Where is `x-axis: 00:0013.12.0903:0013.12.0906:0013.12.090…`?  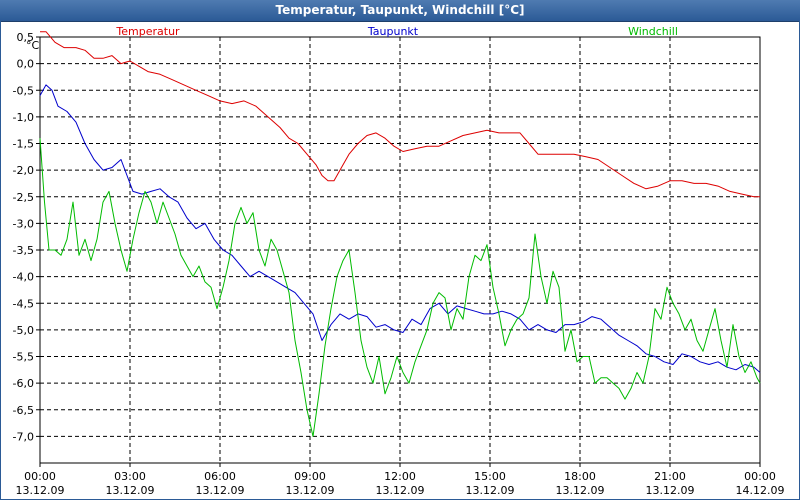 x-axis: 00:0013.12.0903:0013.12.0906:0013.12.090… is located at coordinates (400, 480).